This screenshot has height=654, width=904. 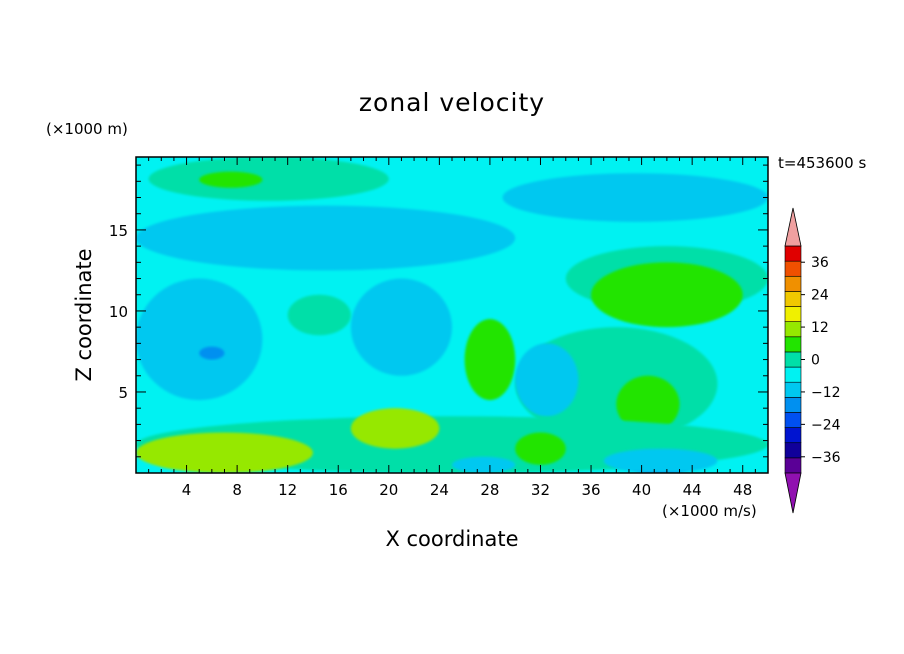 I want to click on colorbar-tick-label: 0, so click(x=815, y=361).